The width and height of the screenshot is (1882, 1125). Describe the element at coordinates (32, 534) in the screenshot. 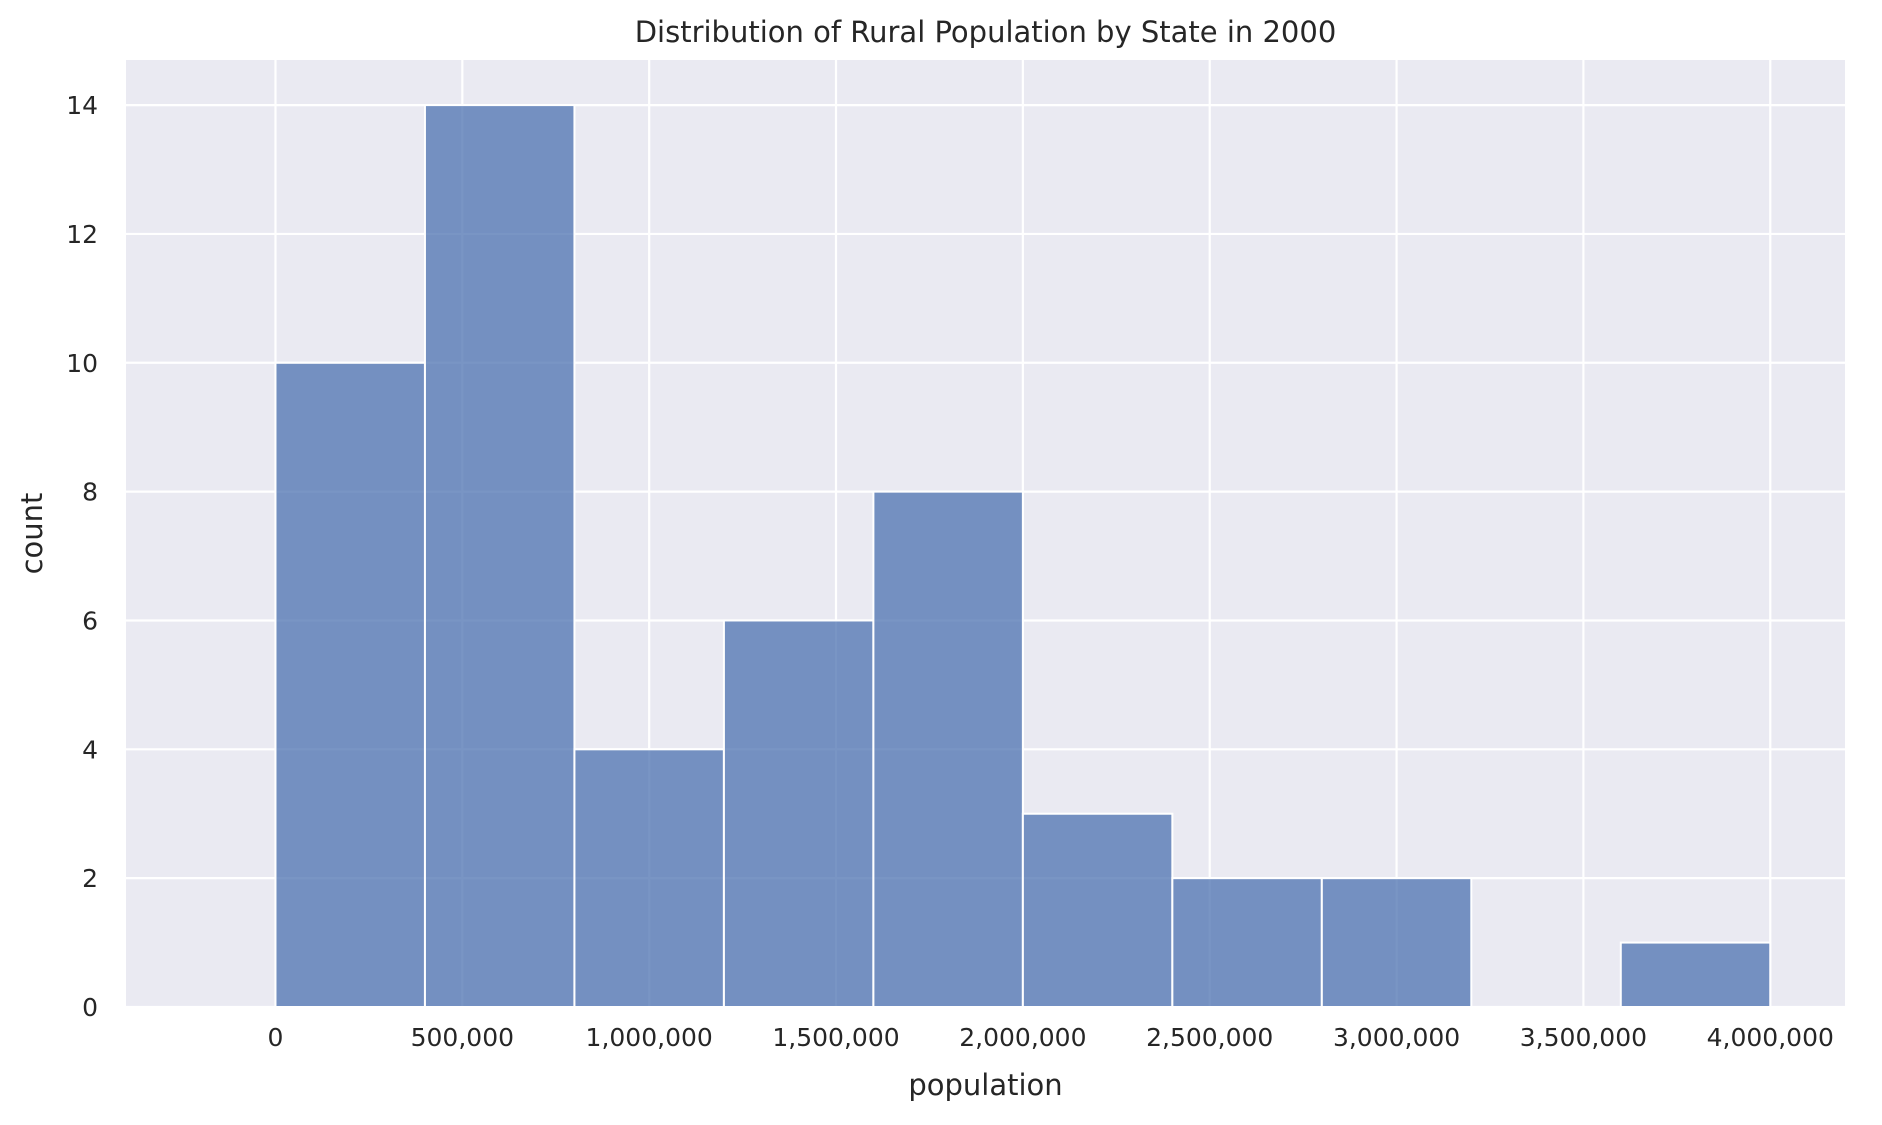

I see `y-axis-label: count` at that location.